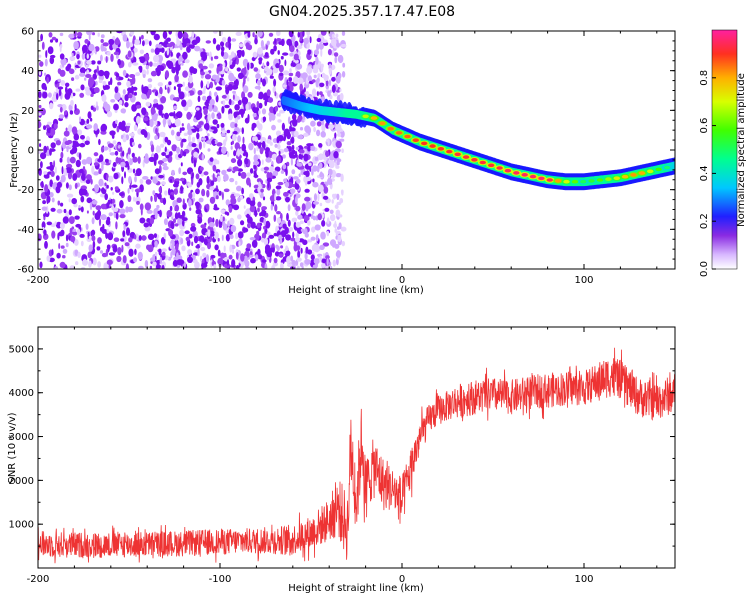  Describe the element at coordinates (704, 78) in the screenshot. I see `colorbar-tick-label: 0.8` at that location.